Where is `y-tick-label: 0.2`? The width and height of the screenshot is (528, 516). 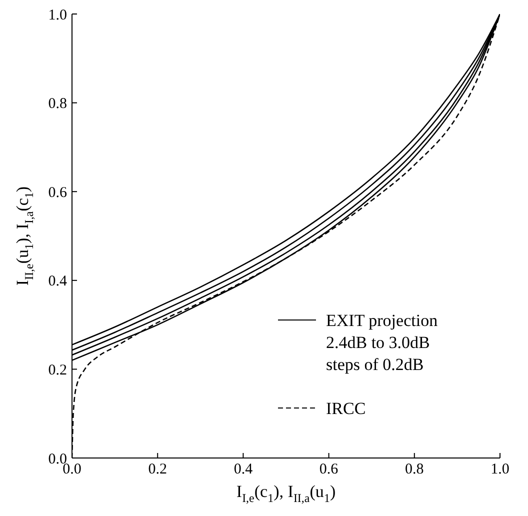
y-tick-label: 0.2 is located at coordinates (57, 370).